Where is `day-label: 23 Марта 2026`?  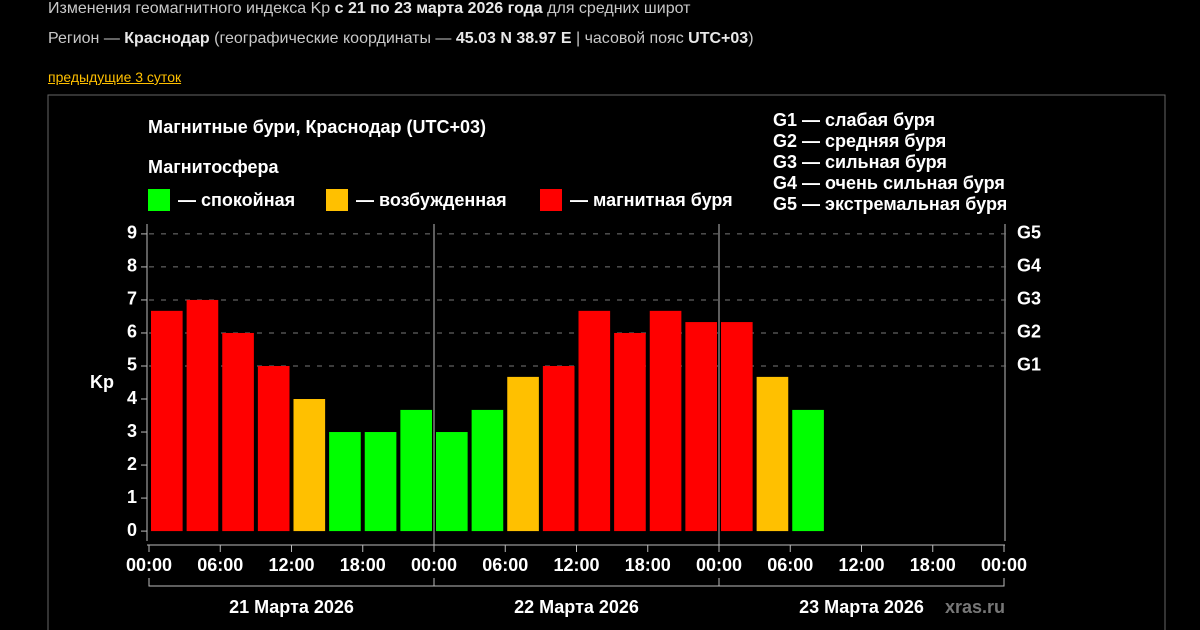
day-label: 23 Марта 2026 is located at coordinates (861, 607).